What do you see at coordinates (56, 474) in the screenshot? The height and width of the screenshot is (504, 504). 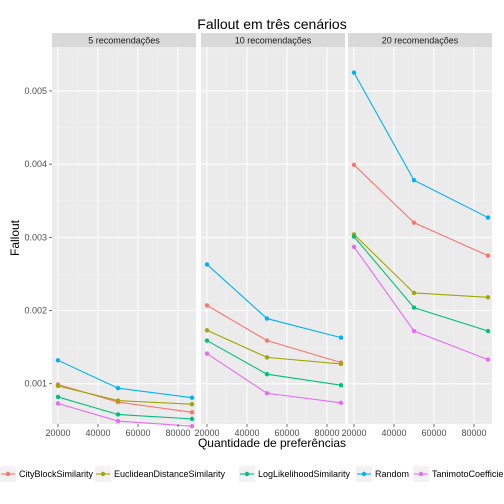 I see `legend-label: CityBlockSimilarity` at bounding box center [56, 474].